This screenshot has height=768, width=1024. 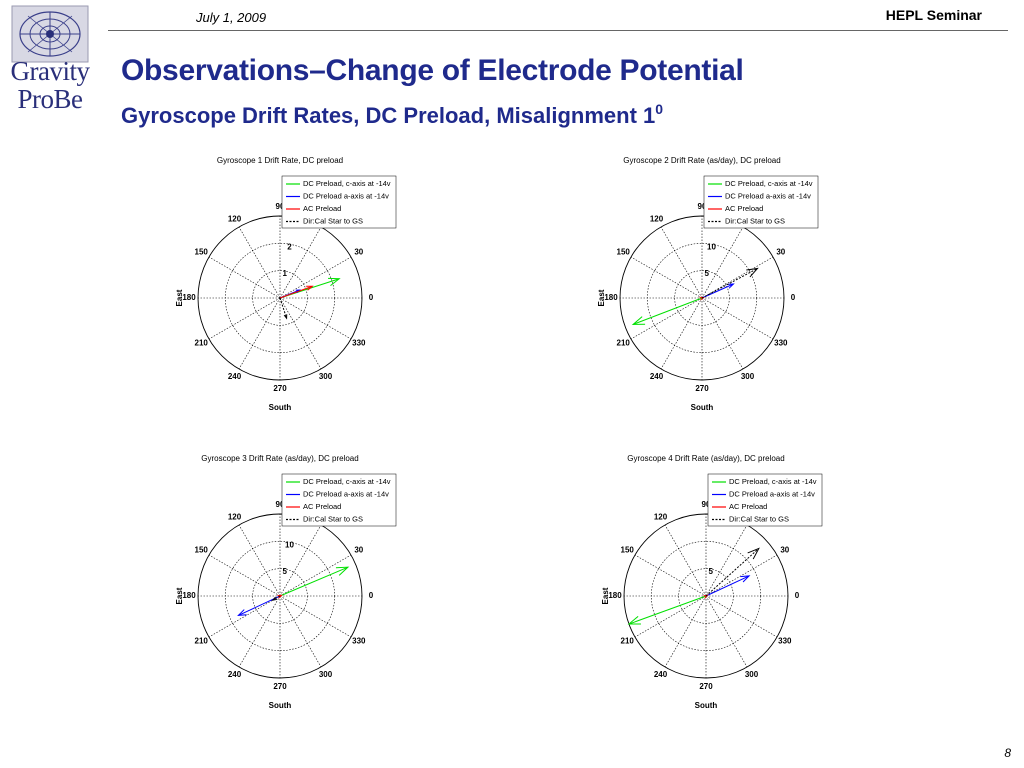 What do you see at coordinates (202, 641) in the screenshot?
I see `angle-tick-label: 210` at bounding box center [202, 641].